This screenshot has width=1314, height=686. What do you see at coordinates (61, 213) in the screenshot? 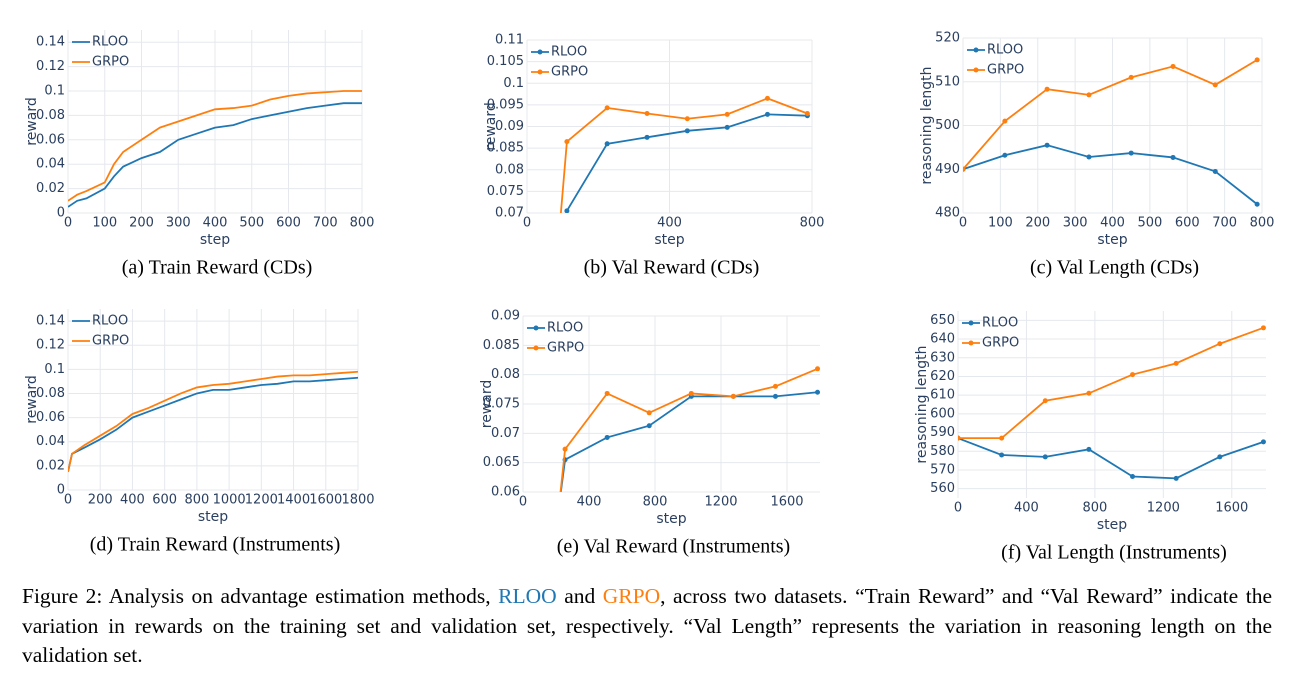
I see `y-tick-label: 0` at bounding box center [61, 213].